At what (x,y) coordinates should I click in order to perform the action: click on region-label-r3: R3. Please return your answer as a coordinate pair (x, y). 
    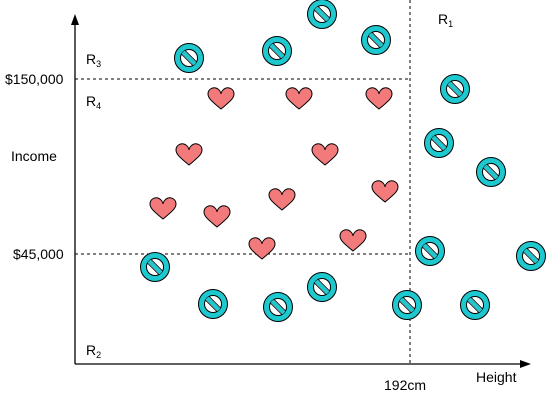
    Looking at the image, I should click on (93, 60).